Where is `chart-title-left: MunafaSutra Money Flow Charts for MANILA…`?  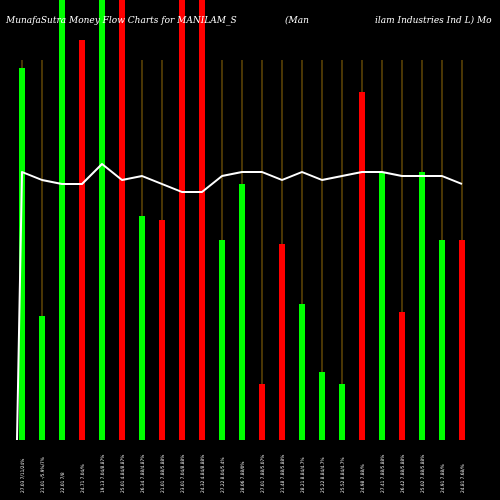 chart-title-left: MunafaSutra Money Flow Charts for MANILA… is located at coordinates (121, 21).